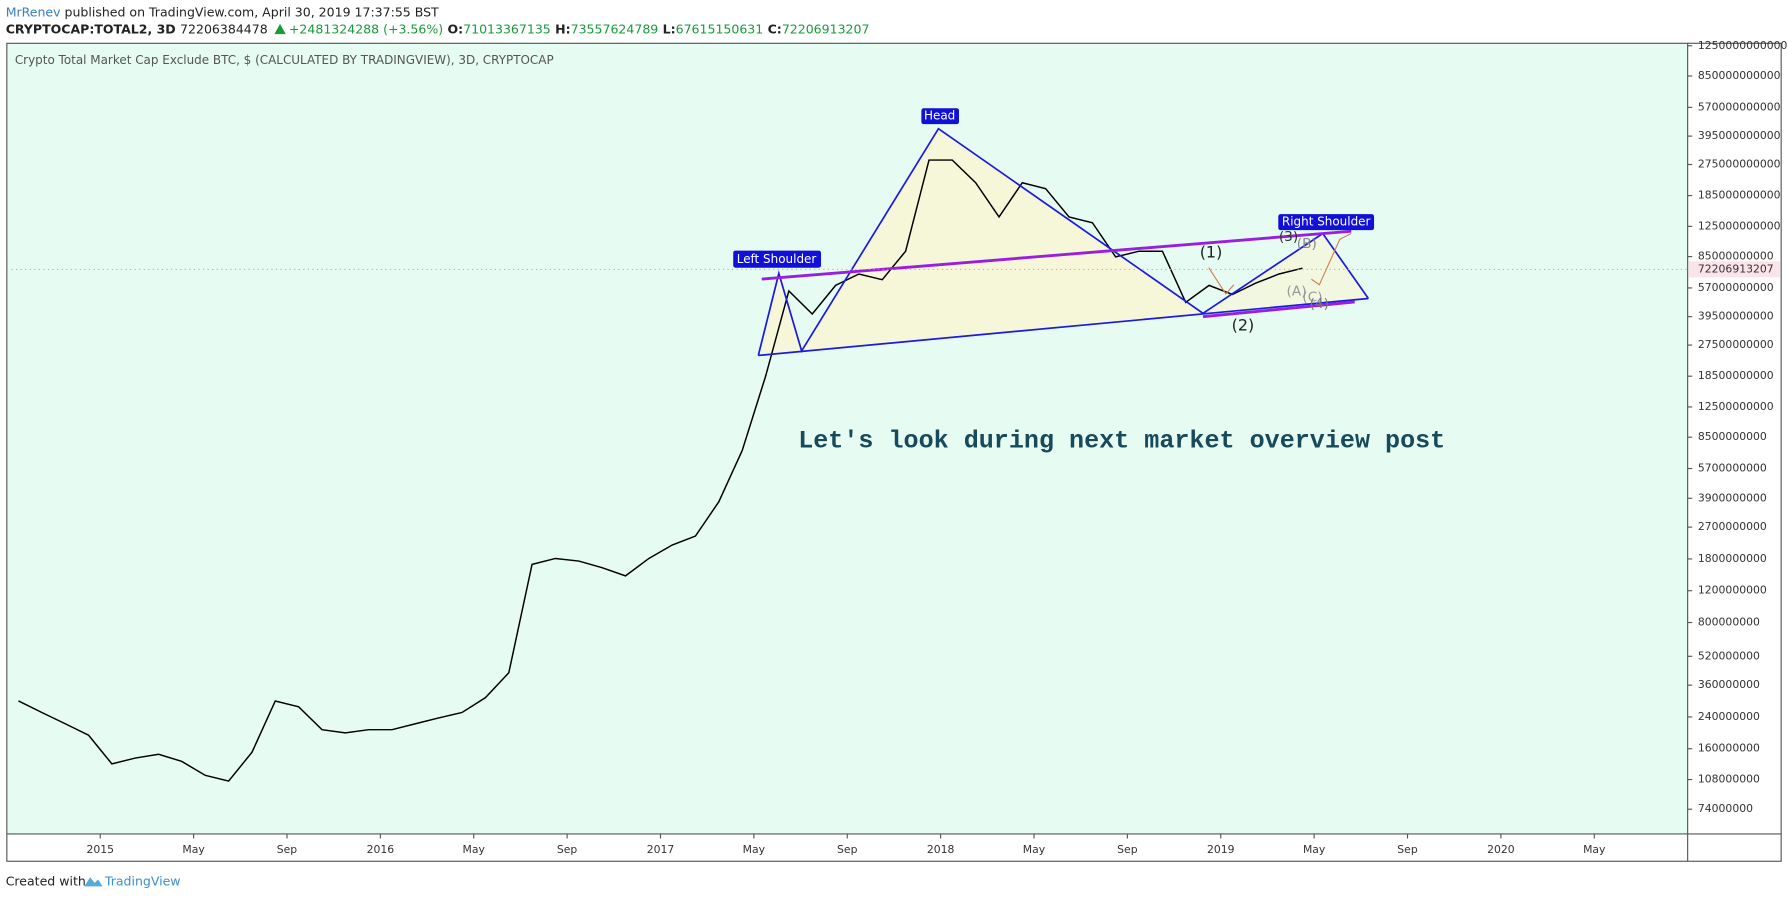  I want to click on y-tick-label: 160000000, so click(1729, 748).